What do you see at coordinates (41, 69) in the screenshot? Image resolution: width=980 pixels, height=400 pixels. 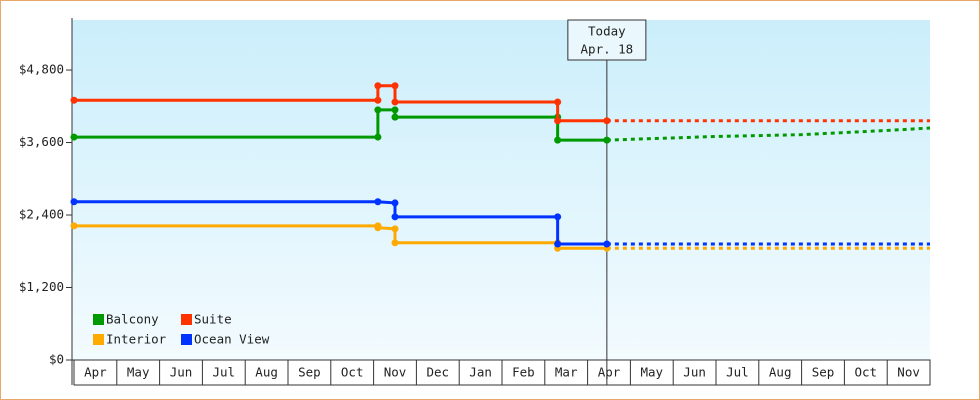 I see `y-tick-label: $4,800` at bounding box center [41, 69].